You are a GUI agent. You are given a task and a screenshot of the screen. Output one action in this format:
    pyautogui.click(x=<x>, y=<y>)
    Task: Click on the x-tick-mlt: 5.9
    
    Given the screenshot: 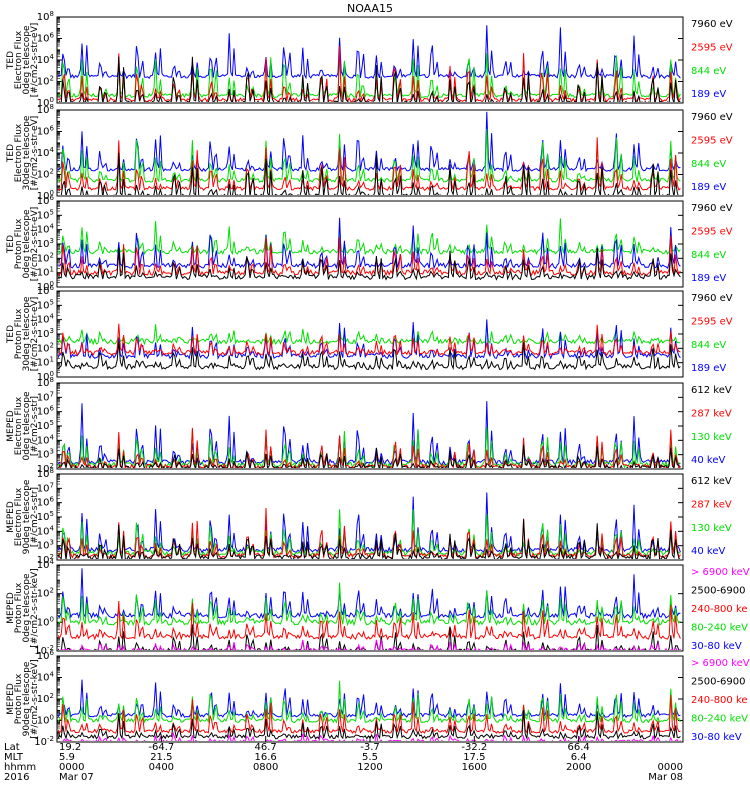 What is the action you would take?
    pyautogui.click(x=67, y=757)
    